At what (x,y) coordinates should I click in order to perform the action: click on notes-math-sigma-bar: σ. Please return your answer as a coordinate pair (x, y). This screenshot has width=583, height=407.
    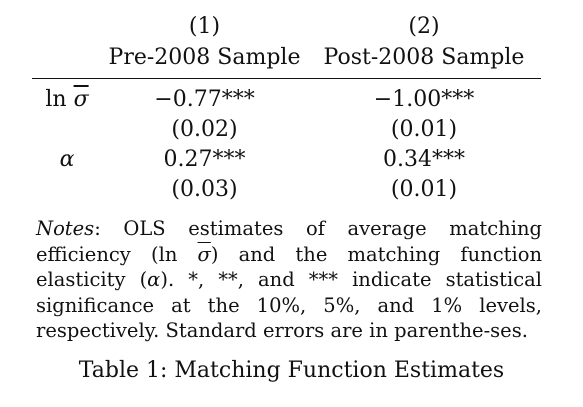
    Looking at the image, I should click on (204, 254).